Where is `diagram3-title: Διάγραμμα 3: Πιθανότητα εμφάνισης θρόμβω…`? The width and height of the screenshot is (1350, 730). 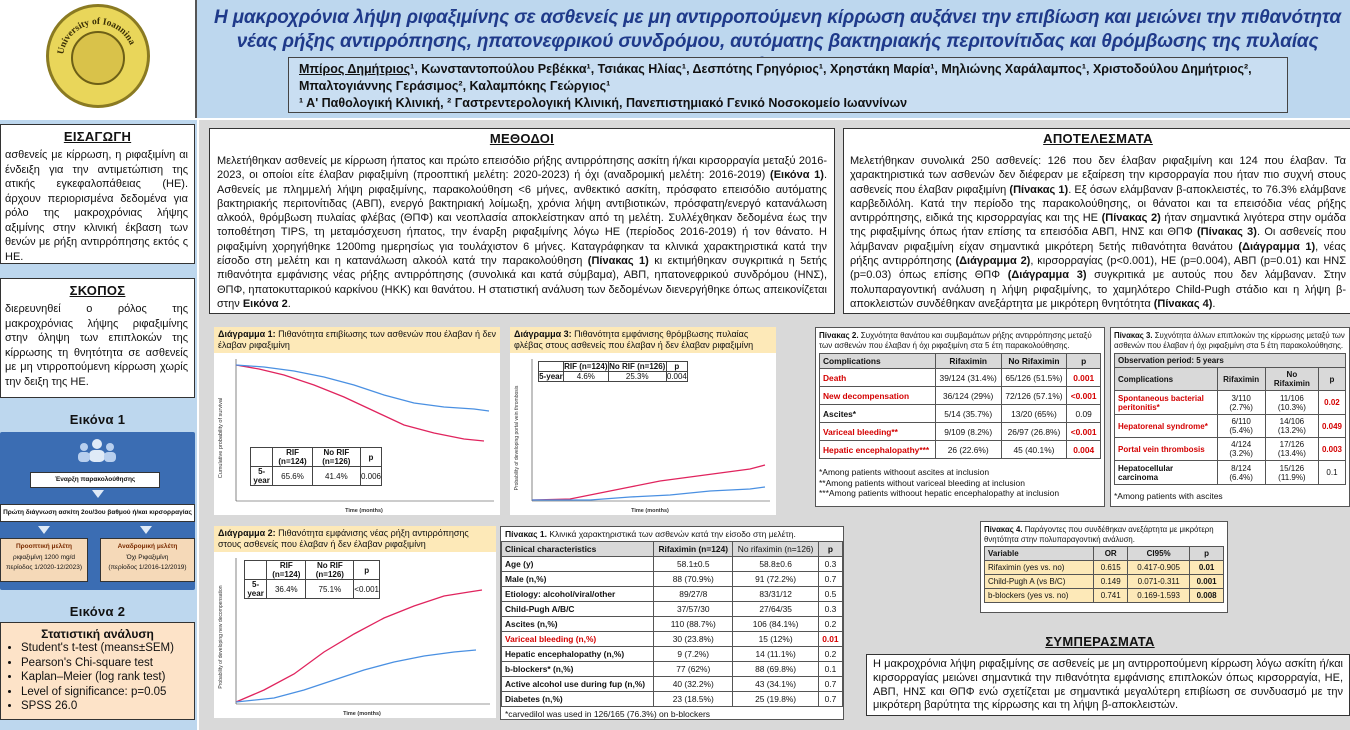
diagram3-title: Διάγραμμα 3: Πιθανότητα εμφάνισης θρόμβω… is located at coordinates (643, 340).